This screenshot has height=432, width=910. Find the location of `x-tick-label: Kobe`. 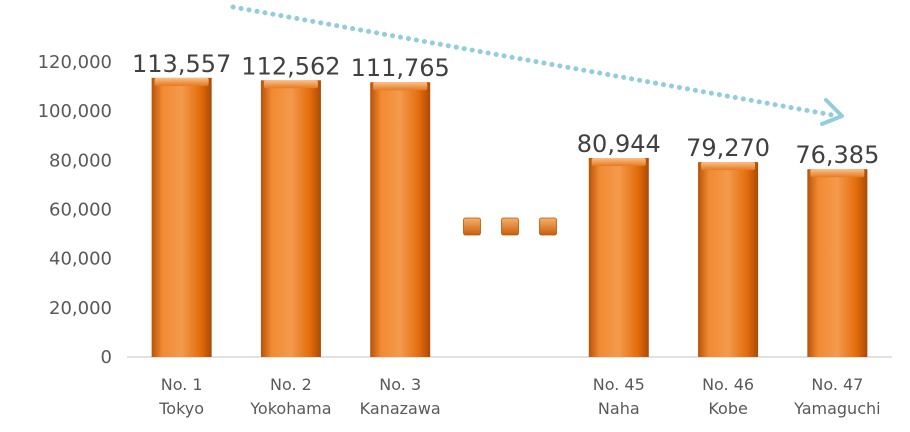

x-tick-label: Kobe is located at coordinates (727, 408).